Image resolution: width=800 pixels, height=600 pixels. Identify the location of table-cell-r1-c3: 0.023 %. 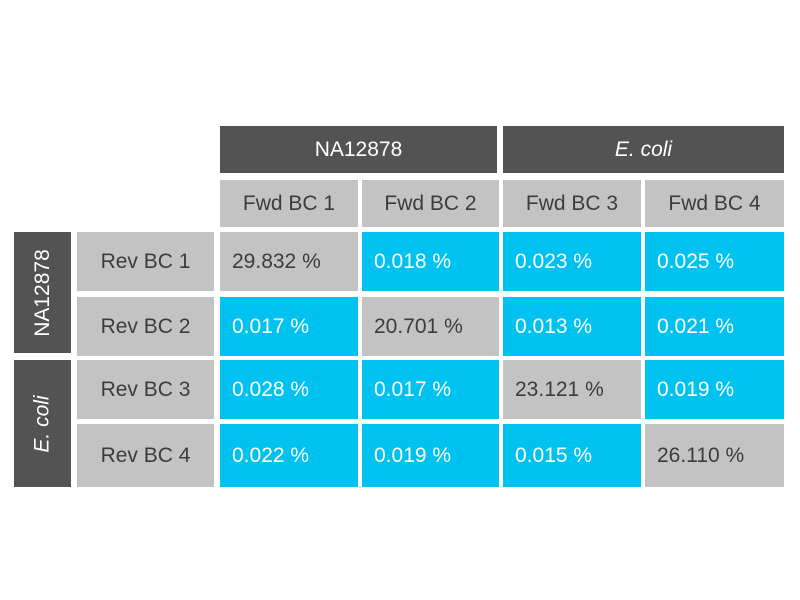
(572, 261).